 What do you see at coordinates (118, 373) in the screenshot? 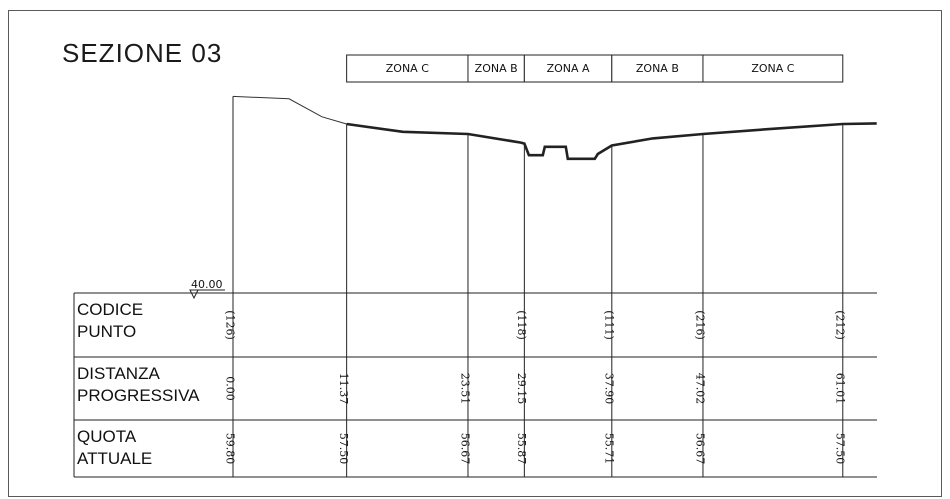
I see `row-label: DISTANZA` at bounding box center [118, 373].